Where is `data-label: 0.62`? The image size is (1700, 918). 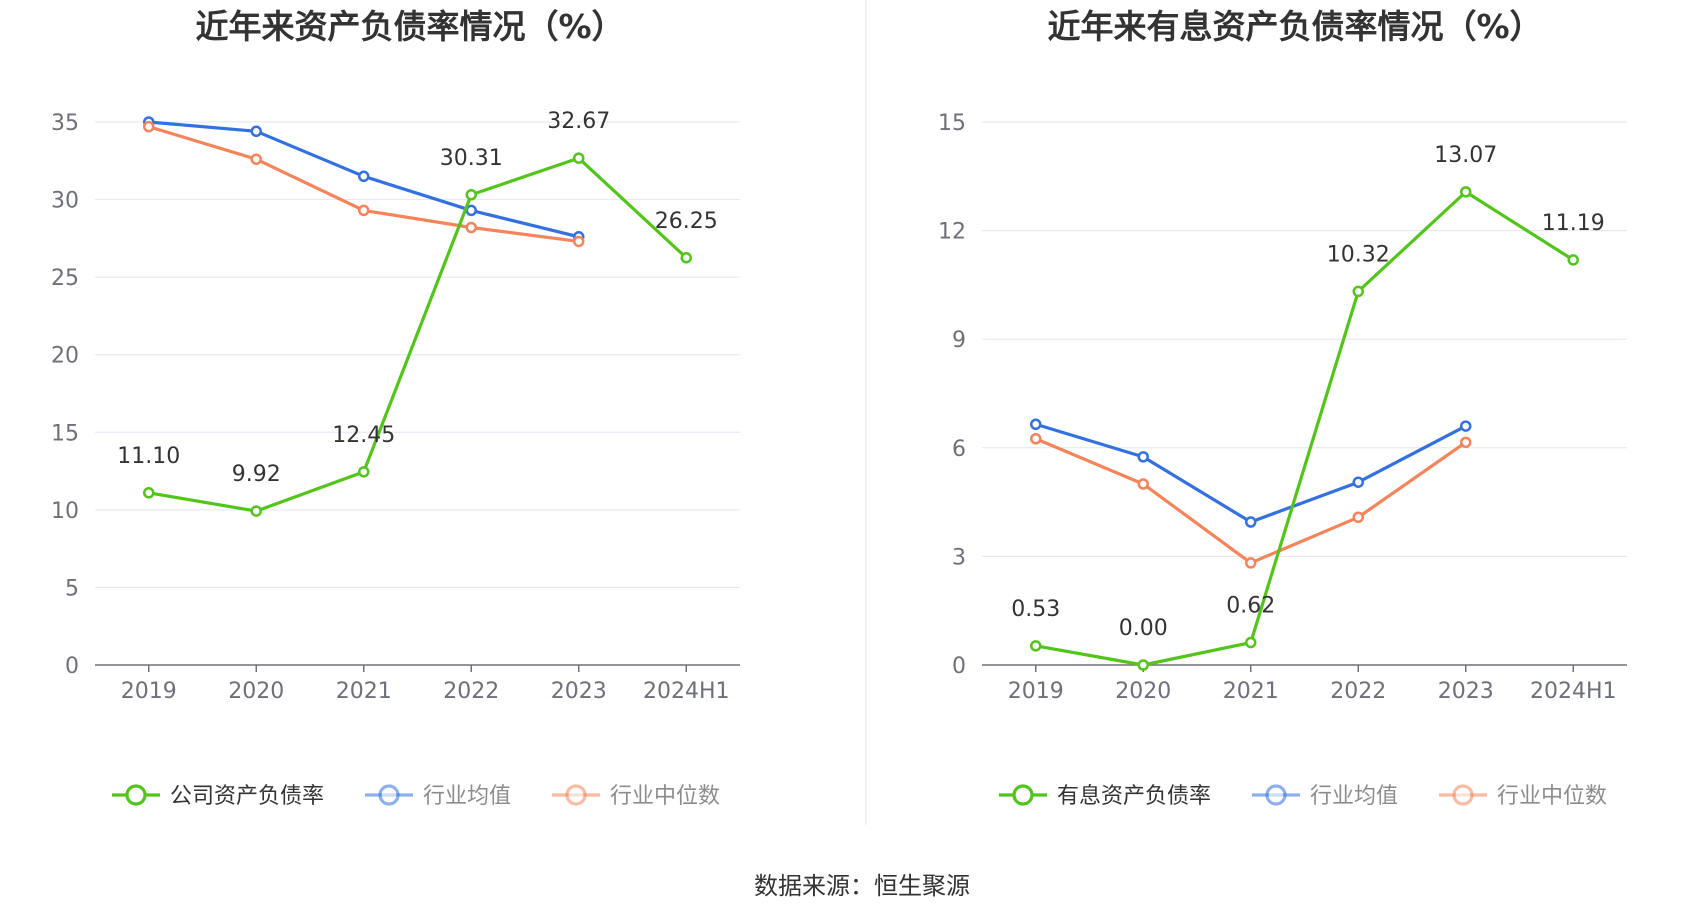
data-label: 0.62 is located at coordinates (1250, 606).